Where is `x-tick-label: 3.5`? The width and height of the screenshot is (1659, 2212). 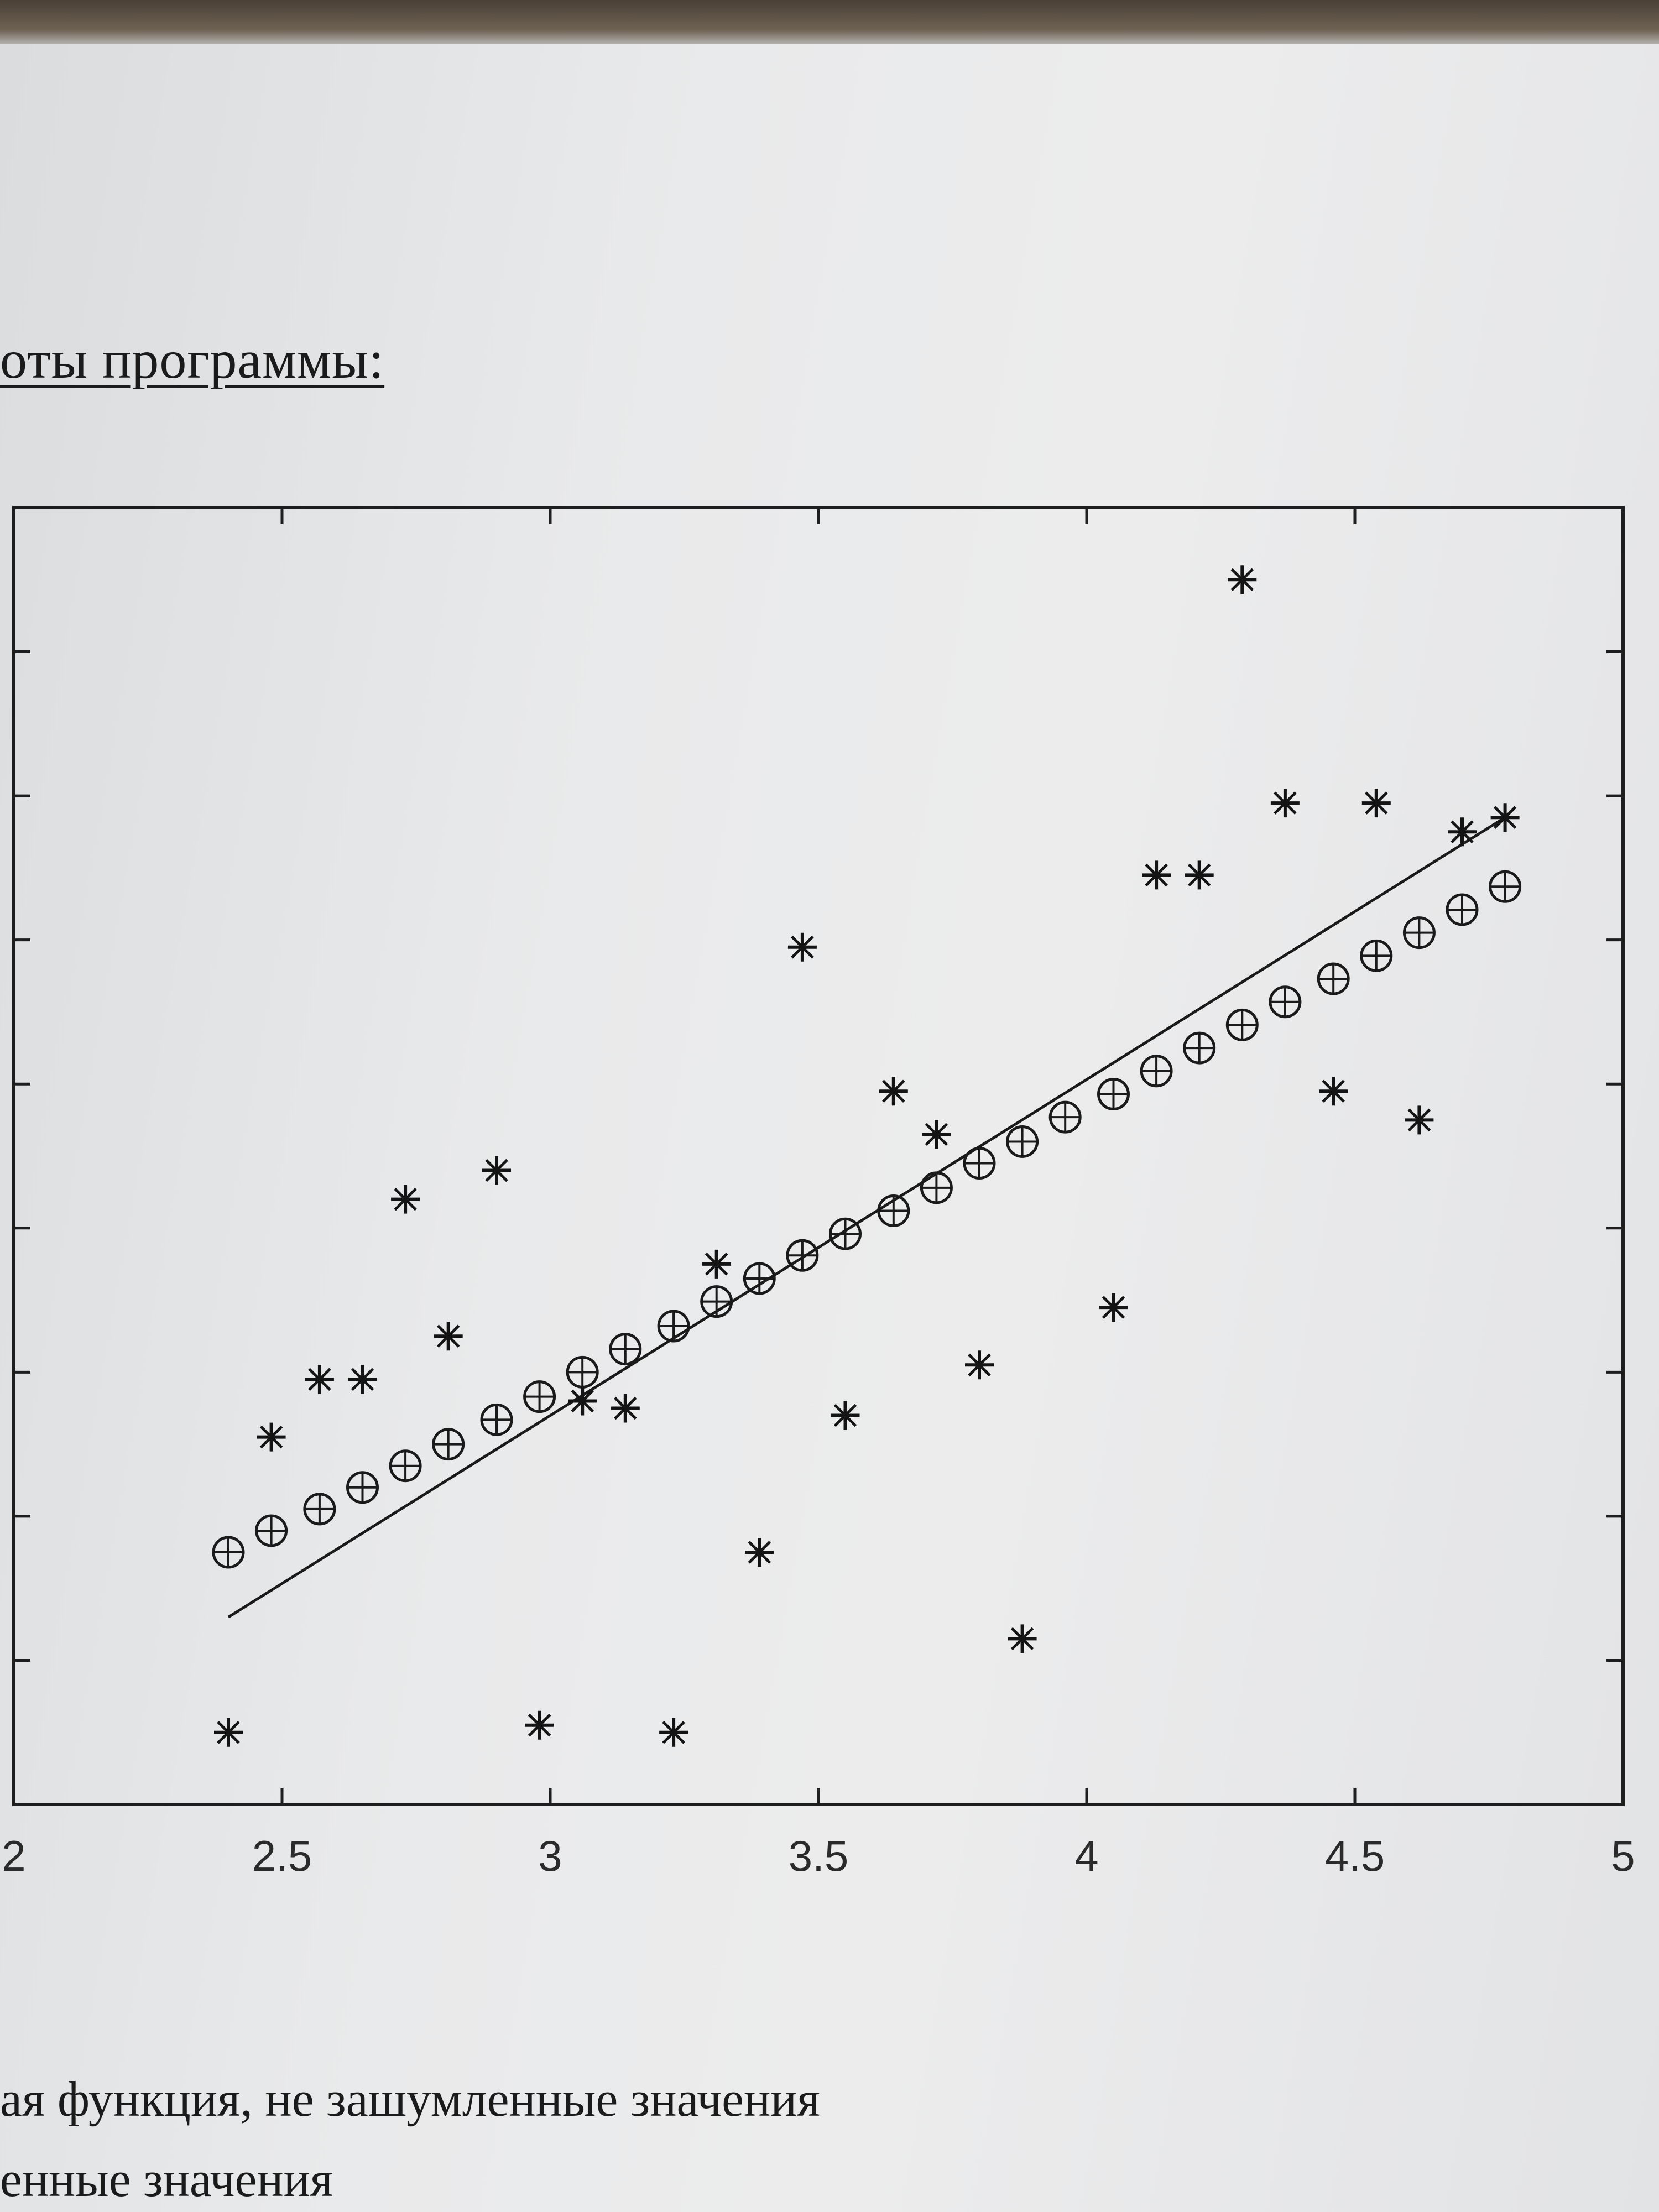 x-tick-label: 3.5 is located at coordinates (819, 1856).